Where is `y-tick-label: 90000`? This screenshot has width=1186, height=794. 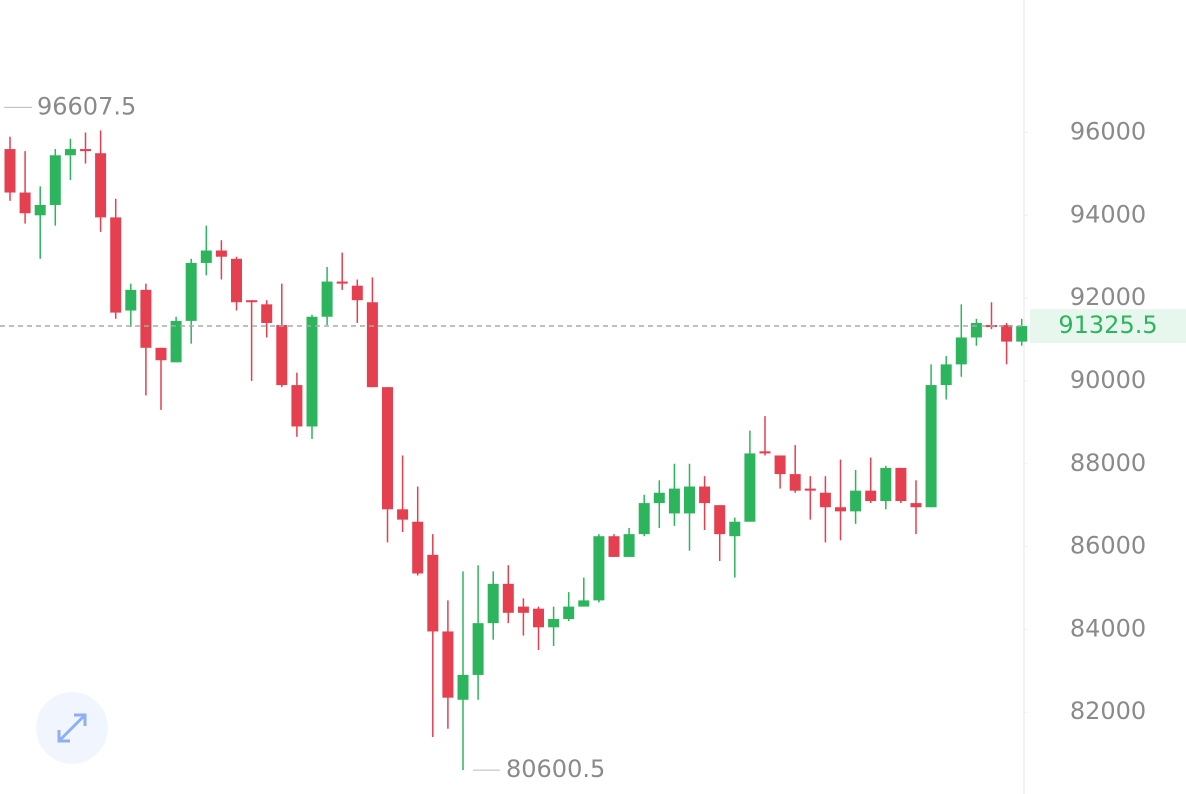
y-tick-label: 90000 is located at coordinates (1108, 380).